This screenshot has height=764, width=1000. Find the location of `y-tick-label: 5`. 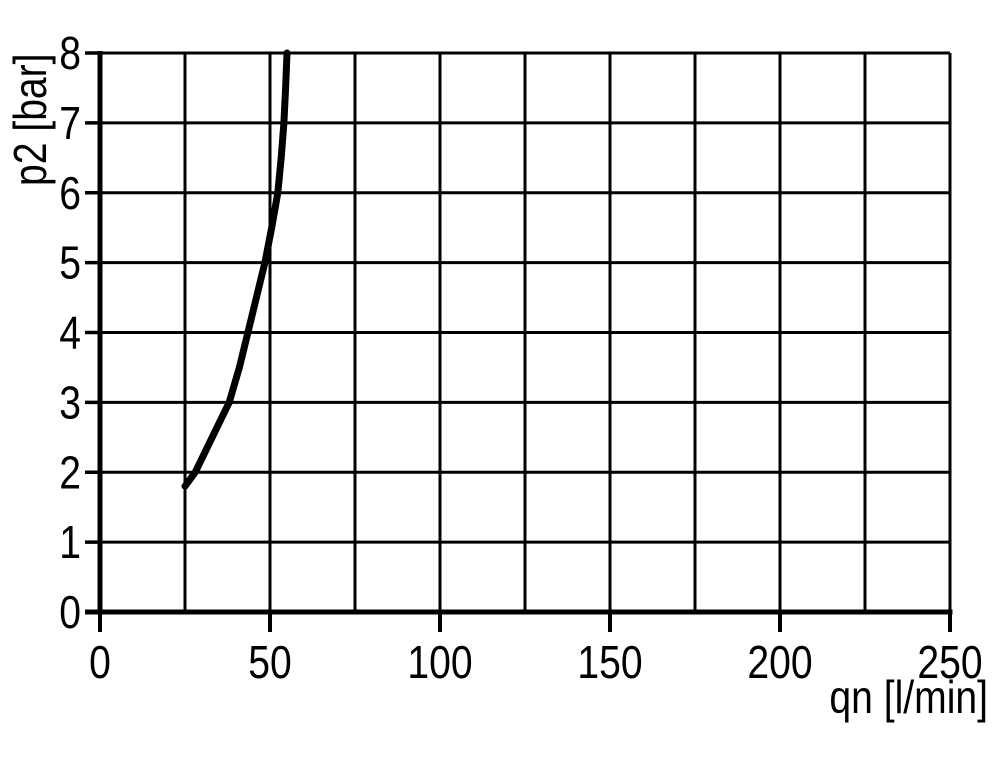

y-tick-label: 5 is located at coordinates (70, 264).